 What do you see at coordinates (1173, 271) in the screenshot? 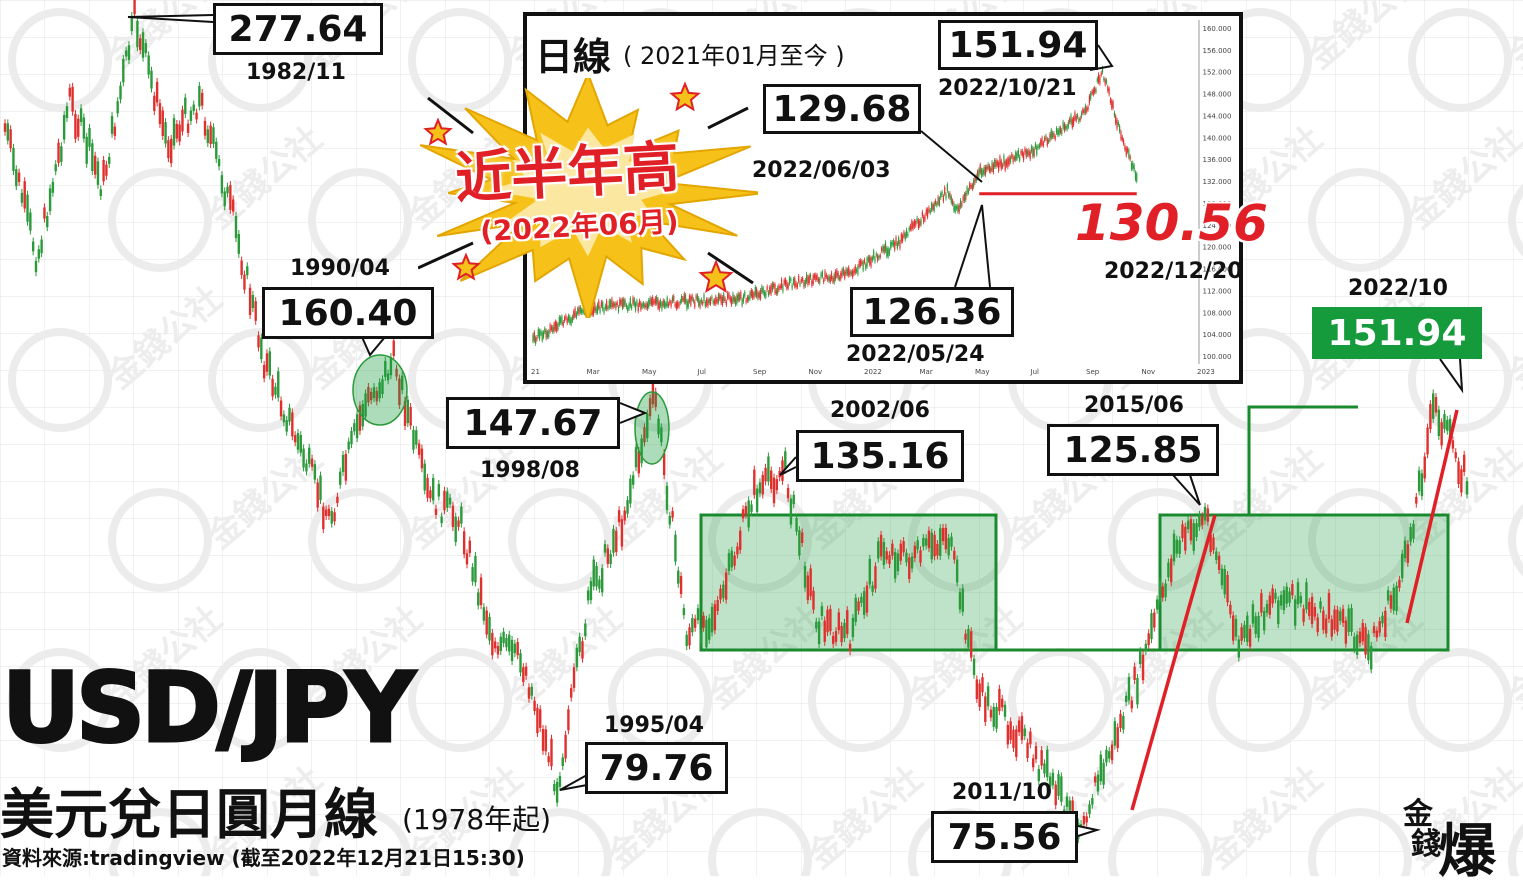
I see `inset-marker-date-1220: 2022/12/20` at bounding box center [1173, 271].